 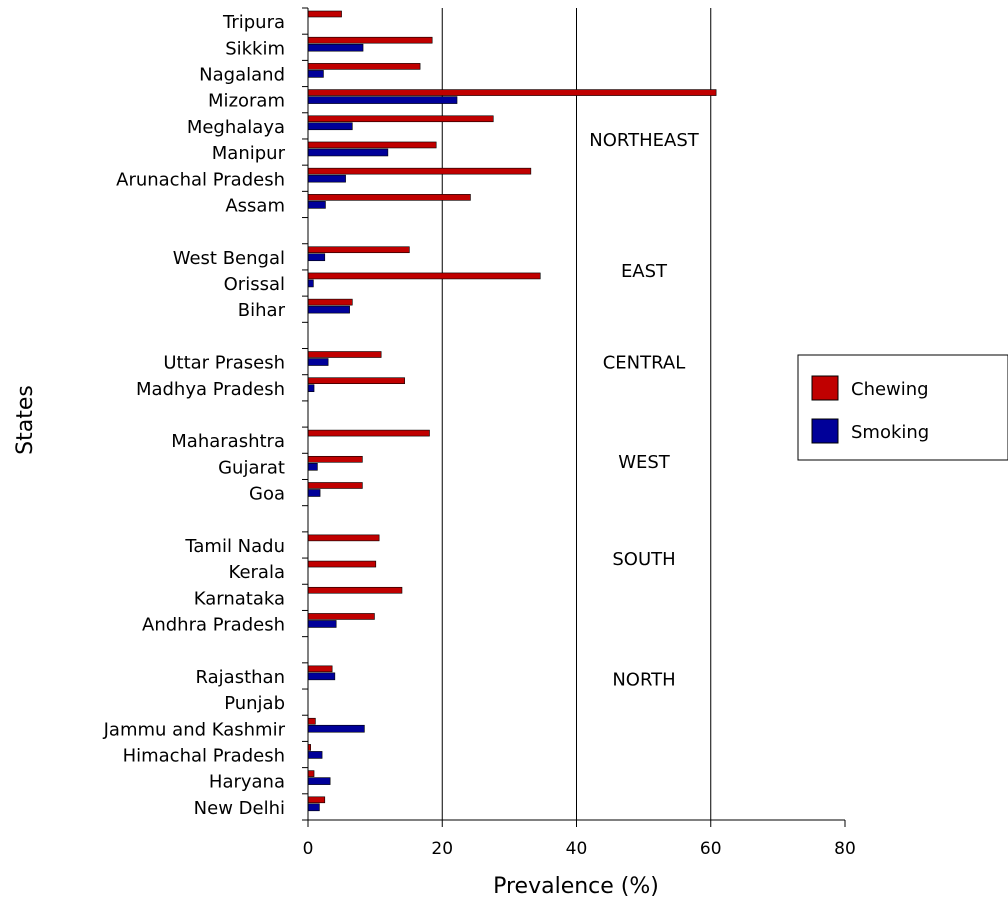 What do you see at coordinates (442, 849) in the screenshot?
I see `x-tick-label: 20` at bounding box center [442, 849].